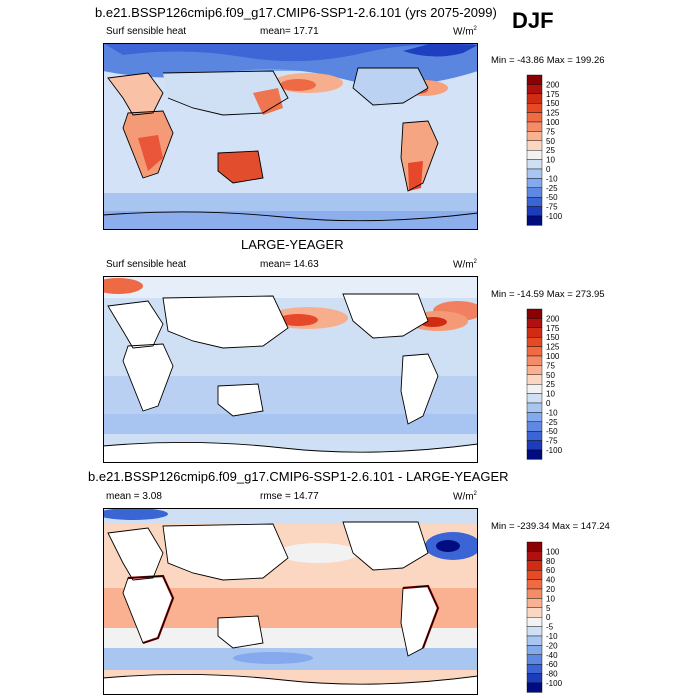 The width and height of the screenshot is (700, 700). I want to click on panel2-map, so click(290, 369).